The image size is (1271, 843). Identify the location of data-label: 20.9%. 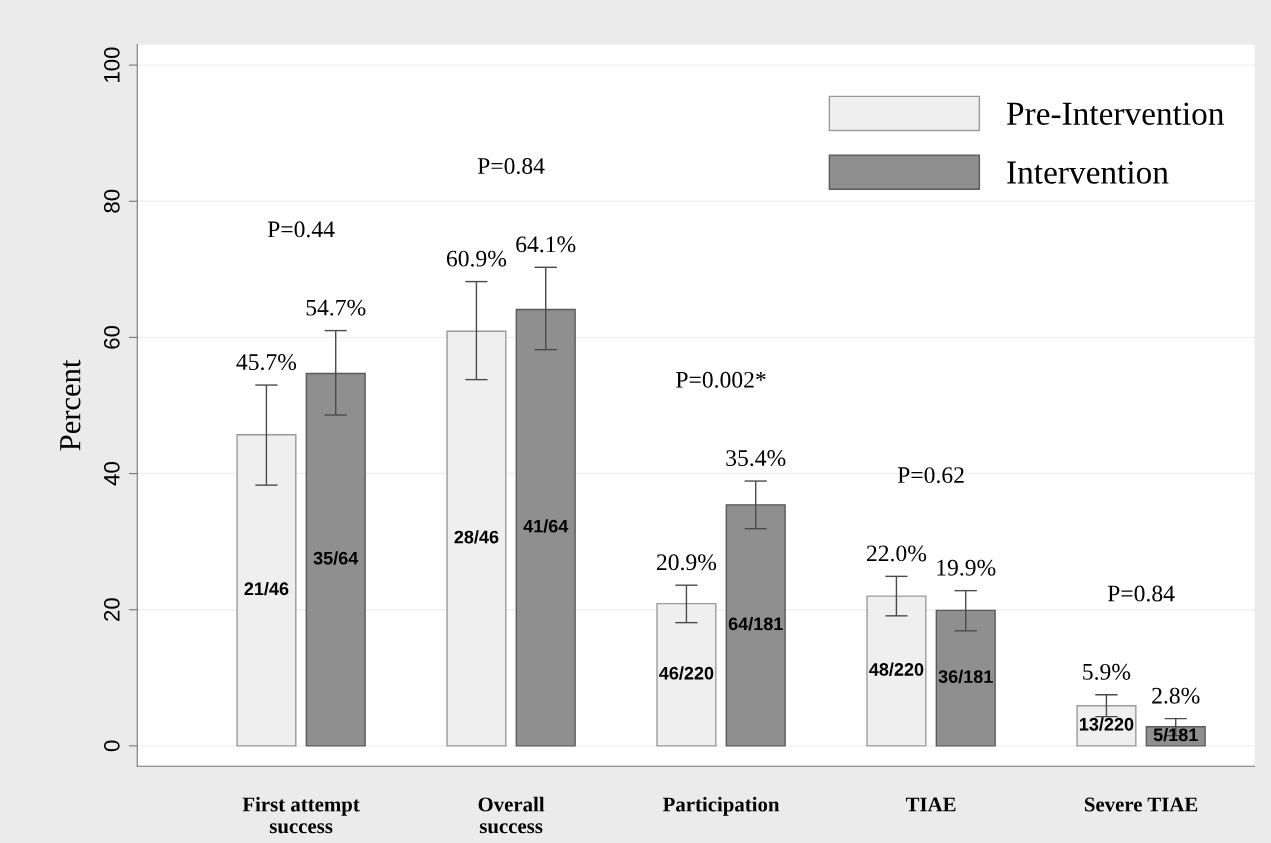
(686, 562).